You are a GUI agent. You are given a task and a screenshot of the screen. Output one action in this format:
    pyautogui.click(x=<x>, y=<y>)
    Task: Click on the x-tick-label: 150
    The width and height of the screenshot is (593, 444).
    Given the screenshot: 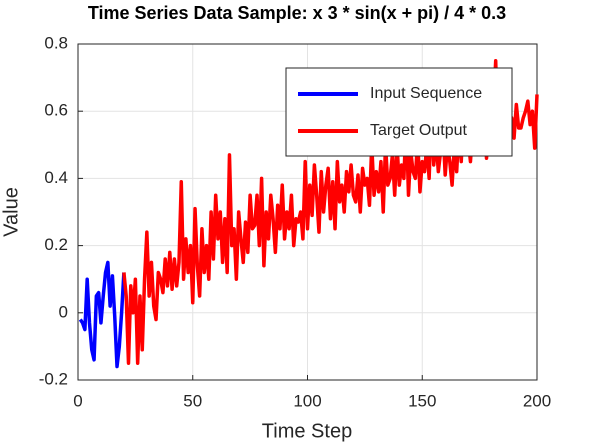 What is the action you would take?
    pyautogui.click(x=422, y=400)
    